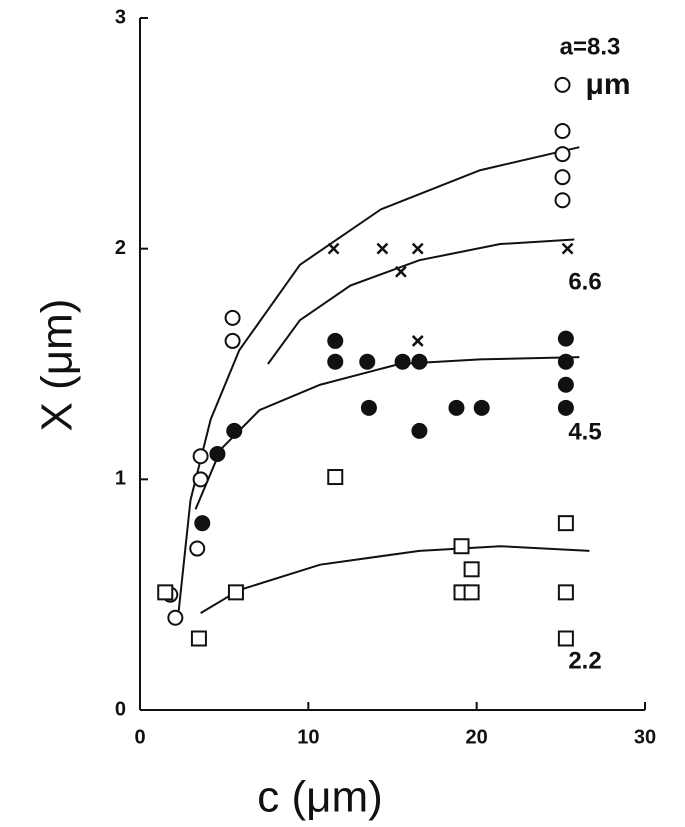 The width and height of the screenshot is (685, 827). Describe the element at coordinates (584, 431) in the screenshot. I see `series-label: 4.5` at that location.